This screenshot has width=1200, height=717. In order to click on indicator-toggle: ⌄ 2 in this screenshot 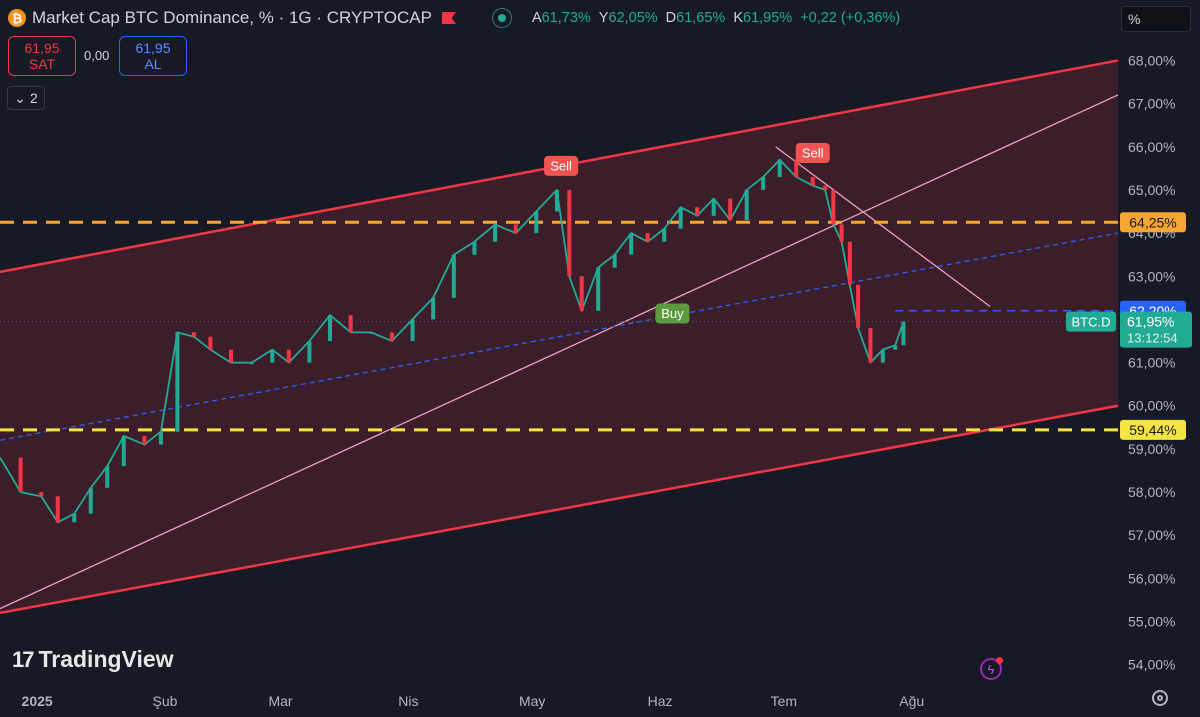, I will do `click(26, 98)`.